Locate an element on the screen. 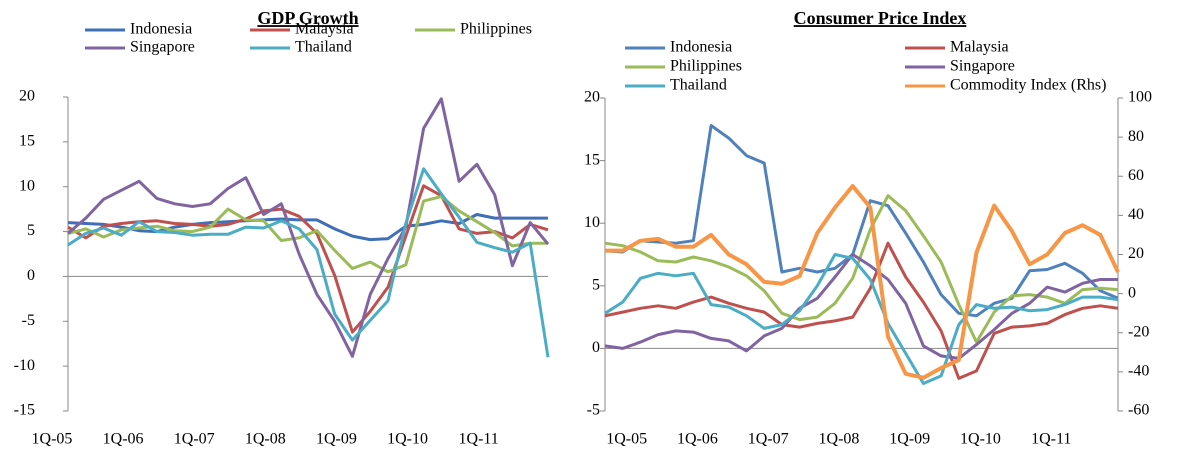 Image resolution: width=1180 pixels, height=457 pixels. y2-tick-label: 0 is located at coordinates (1132, 292).